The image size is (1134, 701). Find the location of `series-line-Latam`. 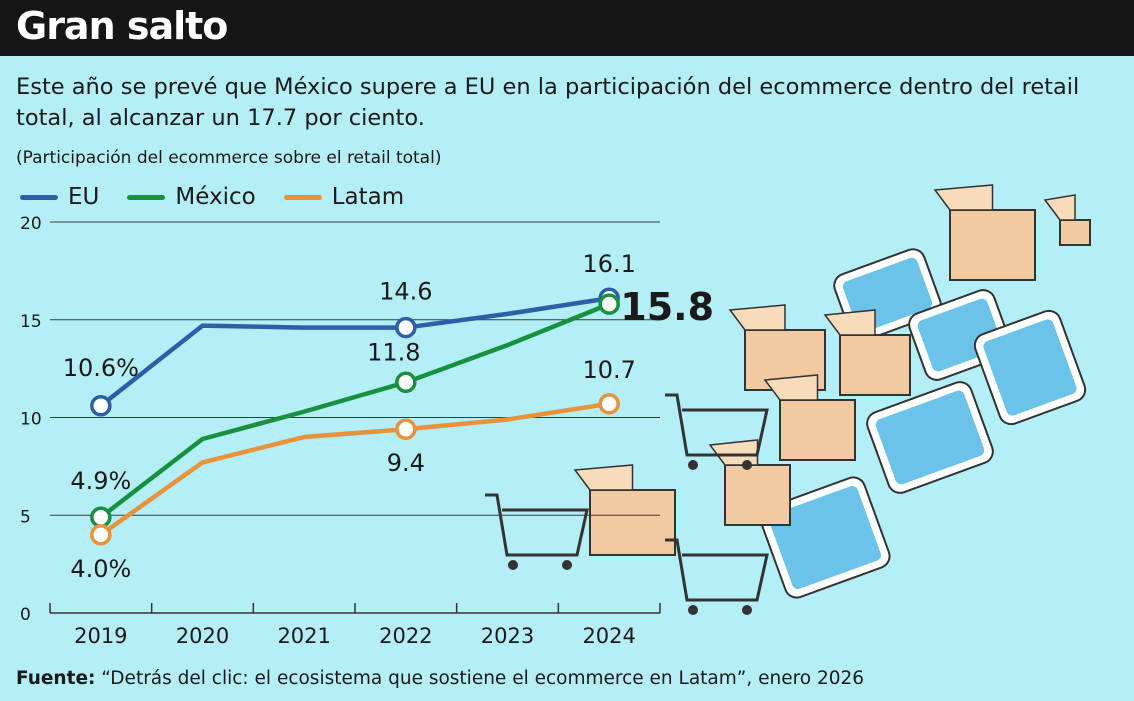

series-line-Latam is located at coordinates (354, 469).